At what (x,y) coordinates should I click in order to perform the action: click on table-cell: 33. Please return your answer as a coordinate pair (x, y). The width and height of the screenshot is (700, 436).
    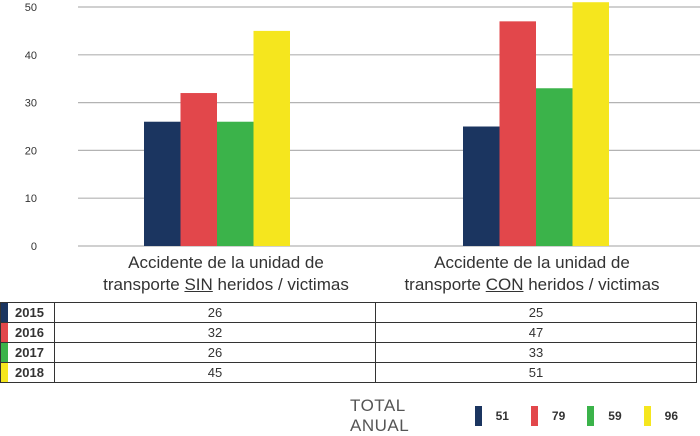
    Looking at the image, I should click on (536, 352).